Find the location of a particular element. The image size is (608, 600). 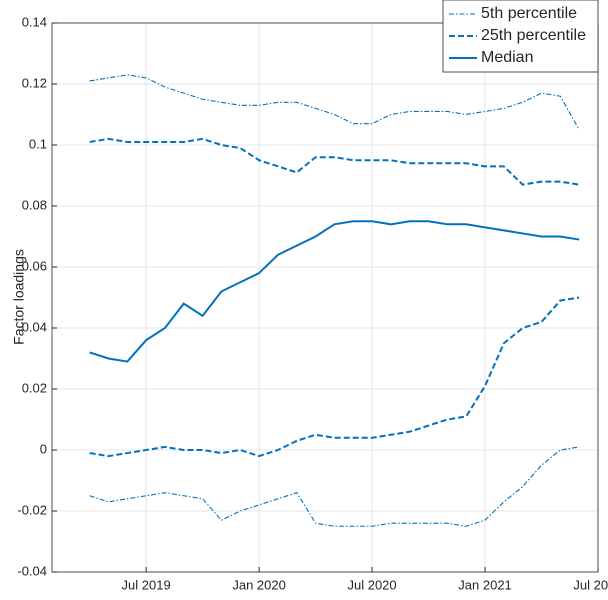

x-tick-label: Jul 2021 is located at coordinates (590, 584).